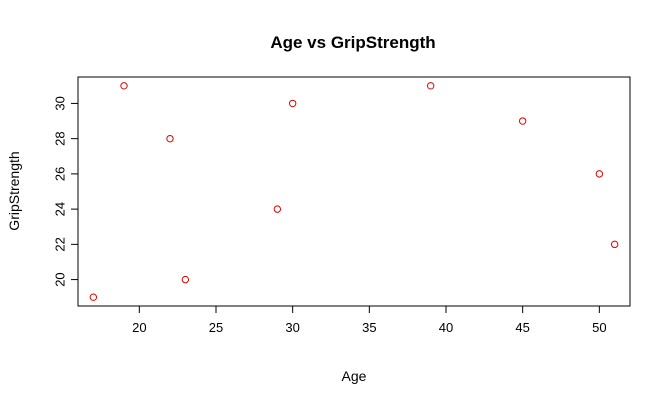  Describe the element at coordinates (522, 327) in the screenshot. I see `x-tick-label: 45` at that location.